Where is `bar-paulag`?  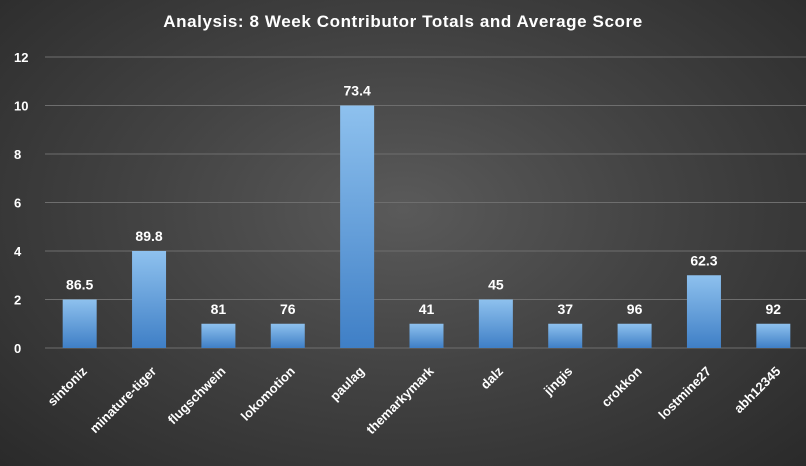
bar-paulag is located at coordinates (357, 226).